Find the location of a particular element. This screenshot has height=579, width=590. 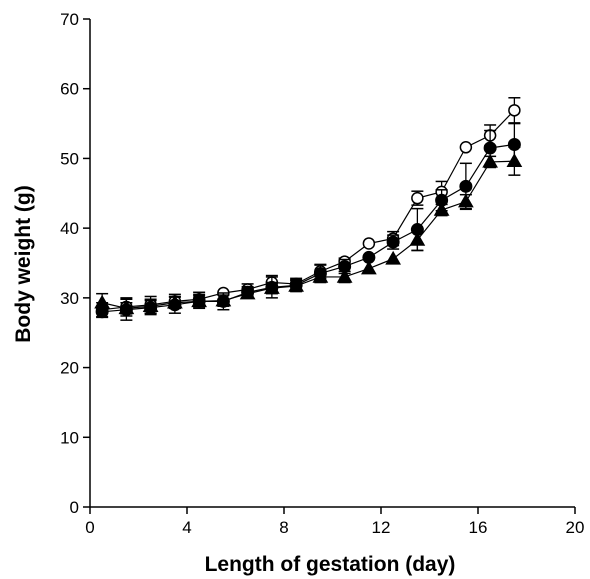

x-tick-label: 8 is located at coordinates (283, 527).